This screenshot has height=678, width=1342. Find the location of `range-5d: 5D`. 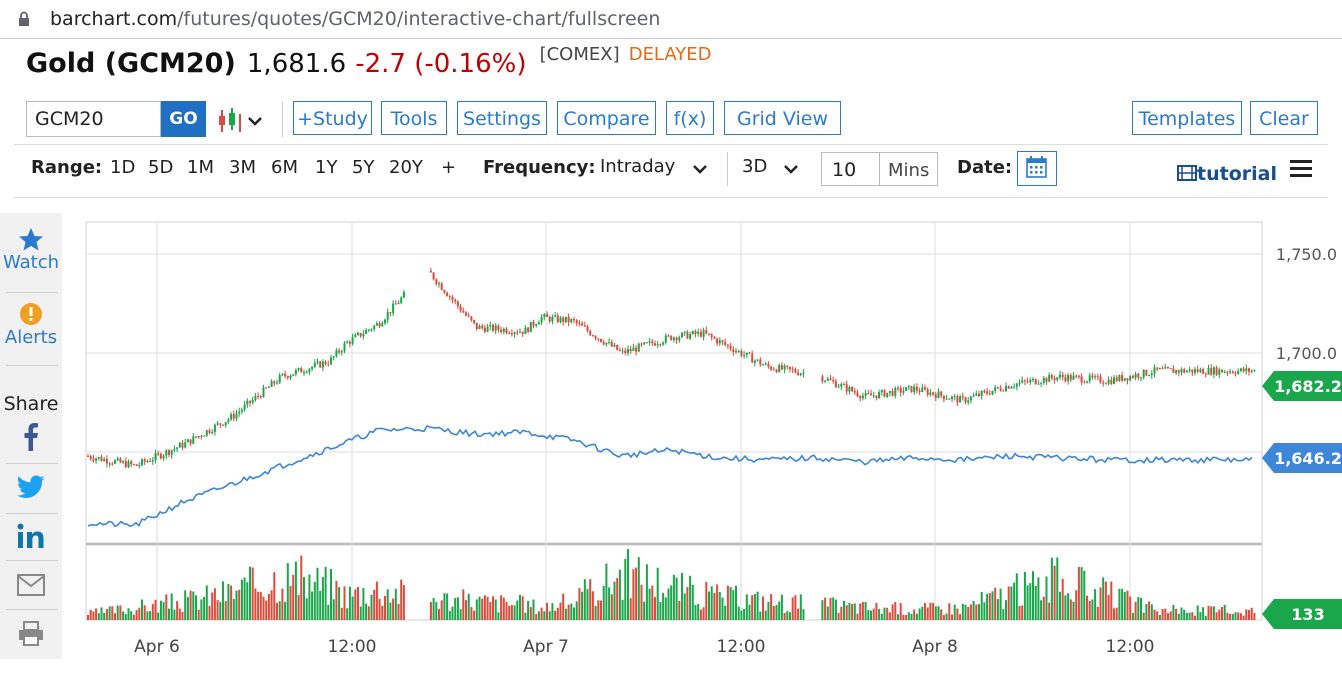

range-5d: 5D is located at coordinates (161, 167).